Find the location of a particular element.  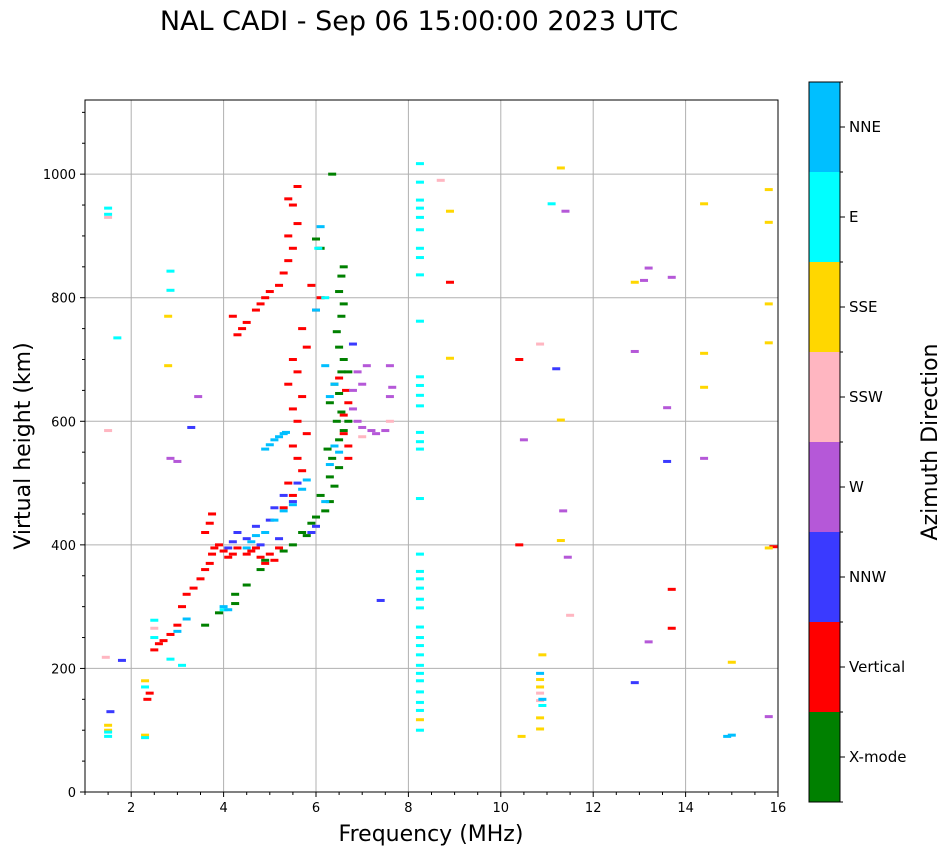

y-tick-label: 1000 is located at coordinates (59, 175).